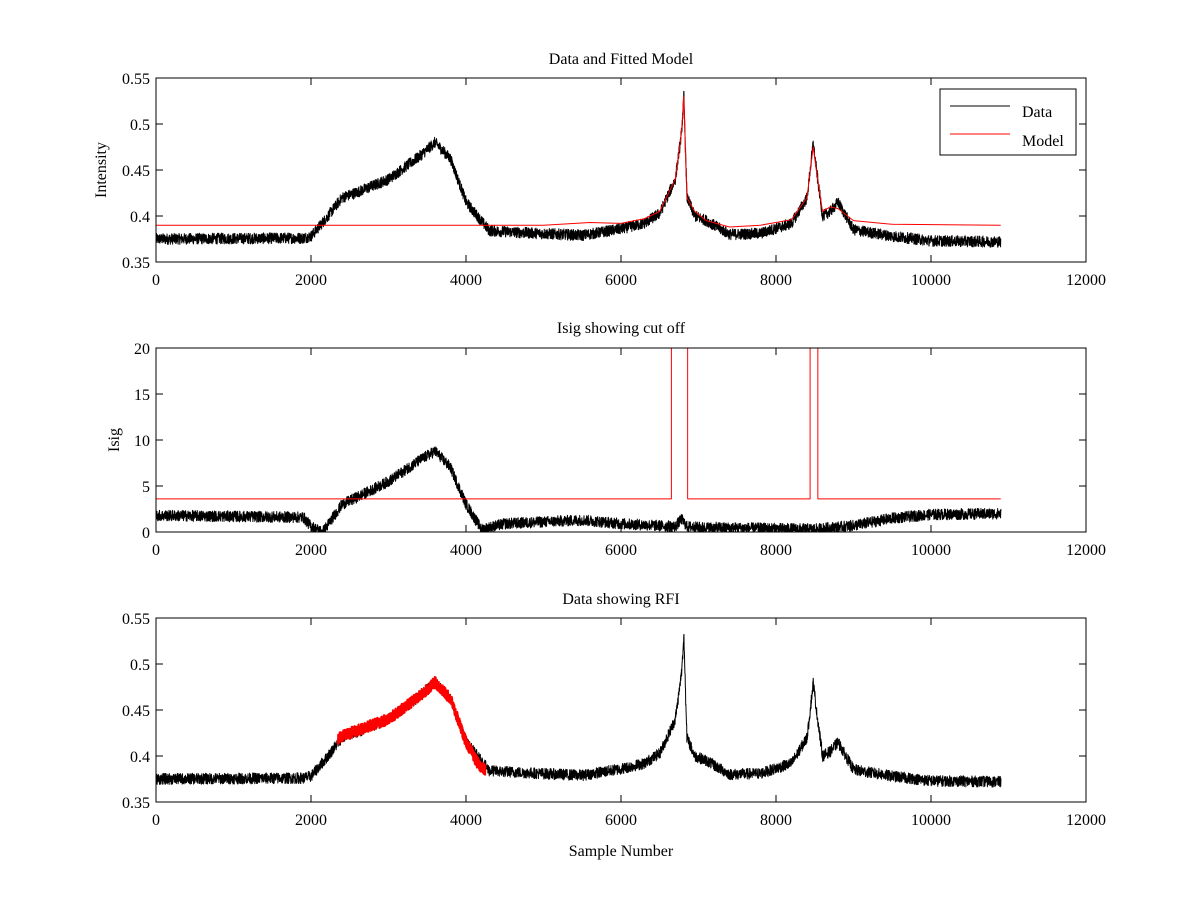 This screenshot has width=1200, height=900. I want to click on panel-3-series-1-line, so click(579, 710).